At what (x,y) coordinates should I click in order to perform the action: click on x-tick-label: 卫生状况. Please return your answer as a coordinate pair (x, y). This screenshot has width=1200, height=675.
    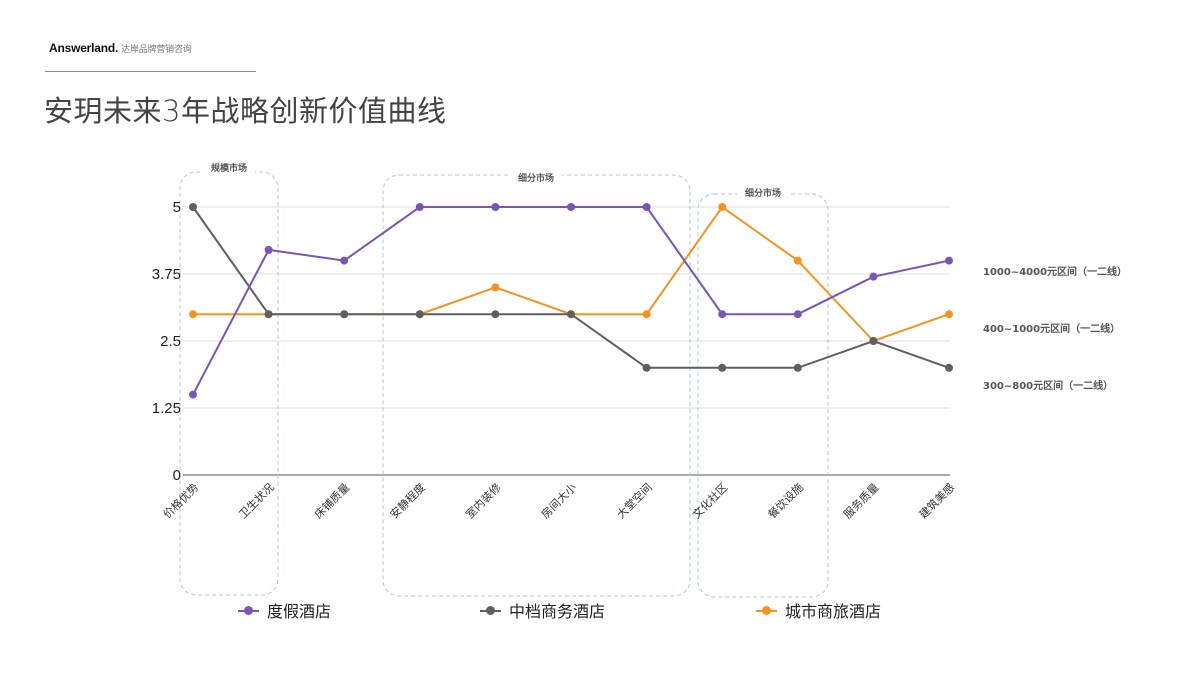
    Looking at the image, I should click on (256, 500).